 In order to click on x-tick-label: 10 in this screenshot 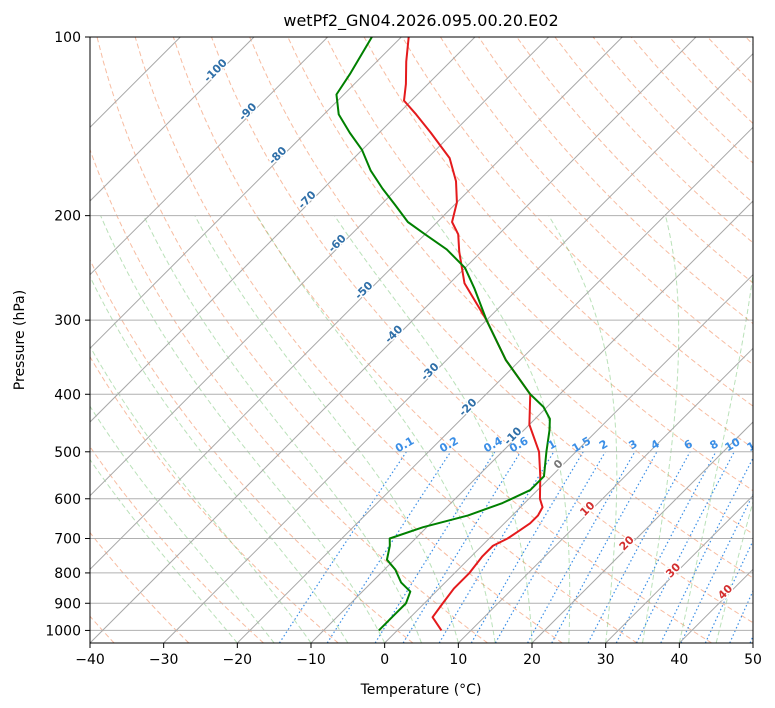, I will do `click(458, 660)`.